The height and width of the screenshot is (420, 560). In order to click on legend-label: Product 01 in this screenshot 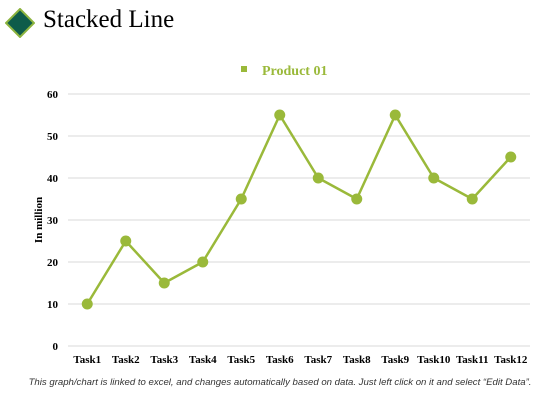, I will do `click(294, 71)`.